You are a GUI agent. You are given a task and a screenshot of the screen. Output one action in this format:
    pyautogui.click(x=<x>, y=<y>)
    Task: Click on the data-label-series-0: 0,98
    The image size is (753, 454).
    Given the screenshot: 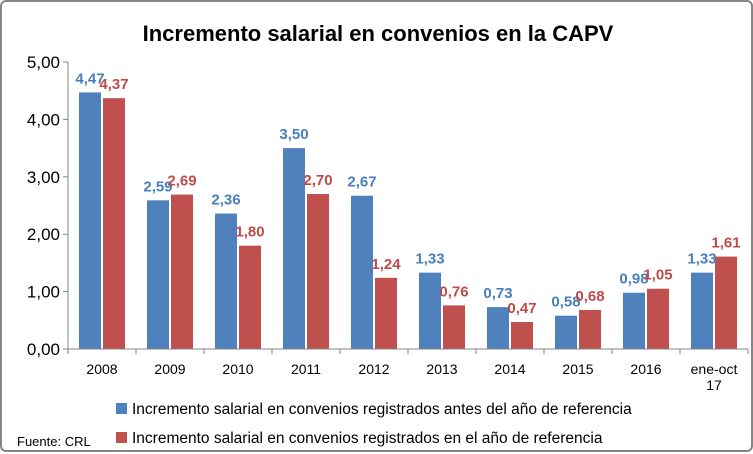 What is the action you would take?
    pyautogui.click(x=633, y=279)
    